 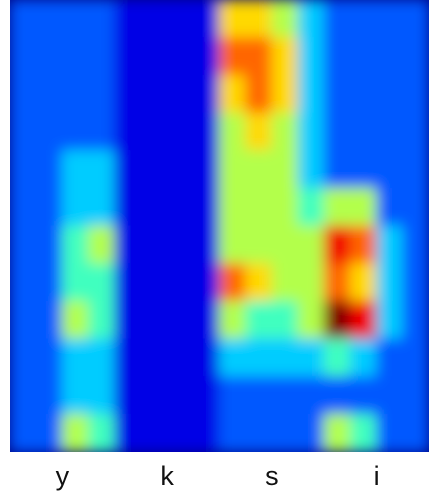 I want to click on x-tick-label: k, so click(x=167, y=476).